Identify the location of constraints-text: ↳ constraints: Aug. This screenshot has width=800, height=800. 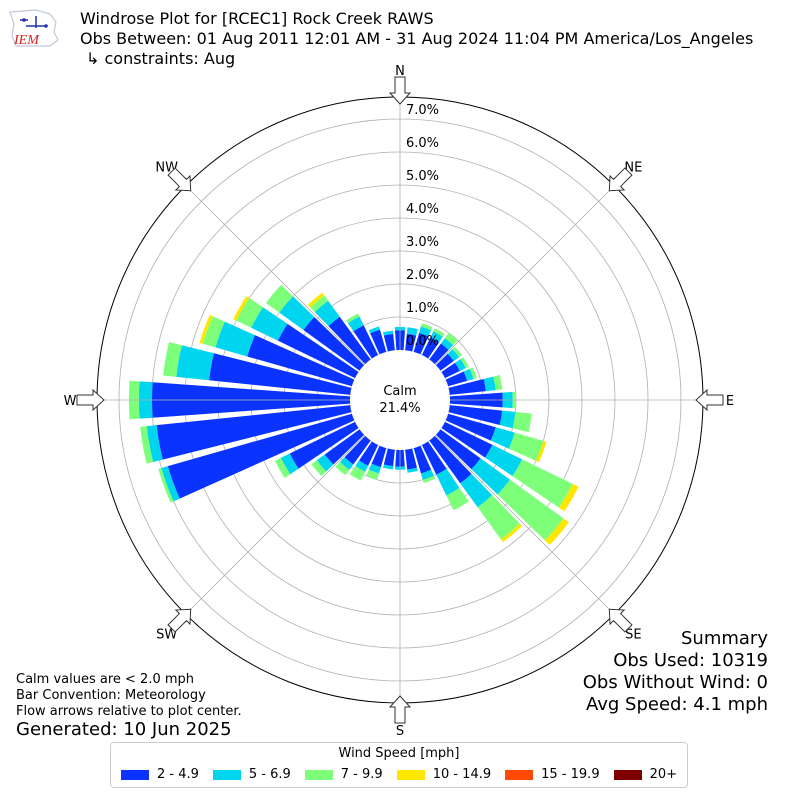
(161, 58).